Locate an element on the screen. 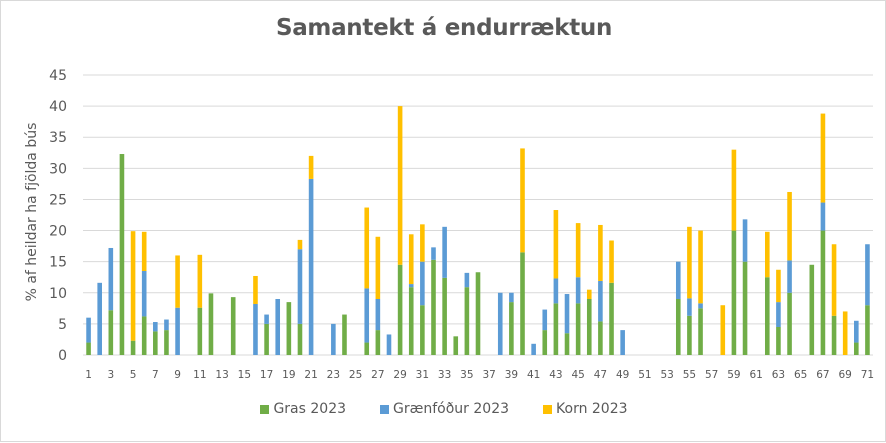  legend-item-korn: Korn 2023 is located at coordinates (585, 409).